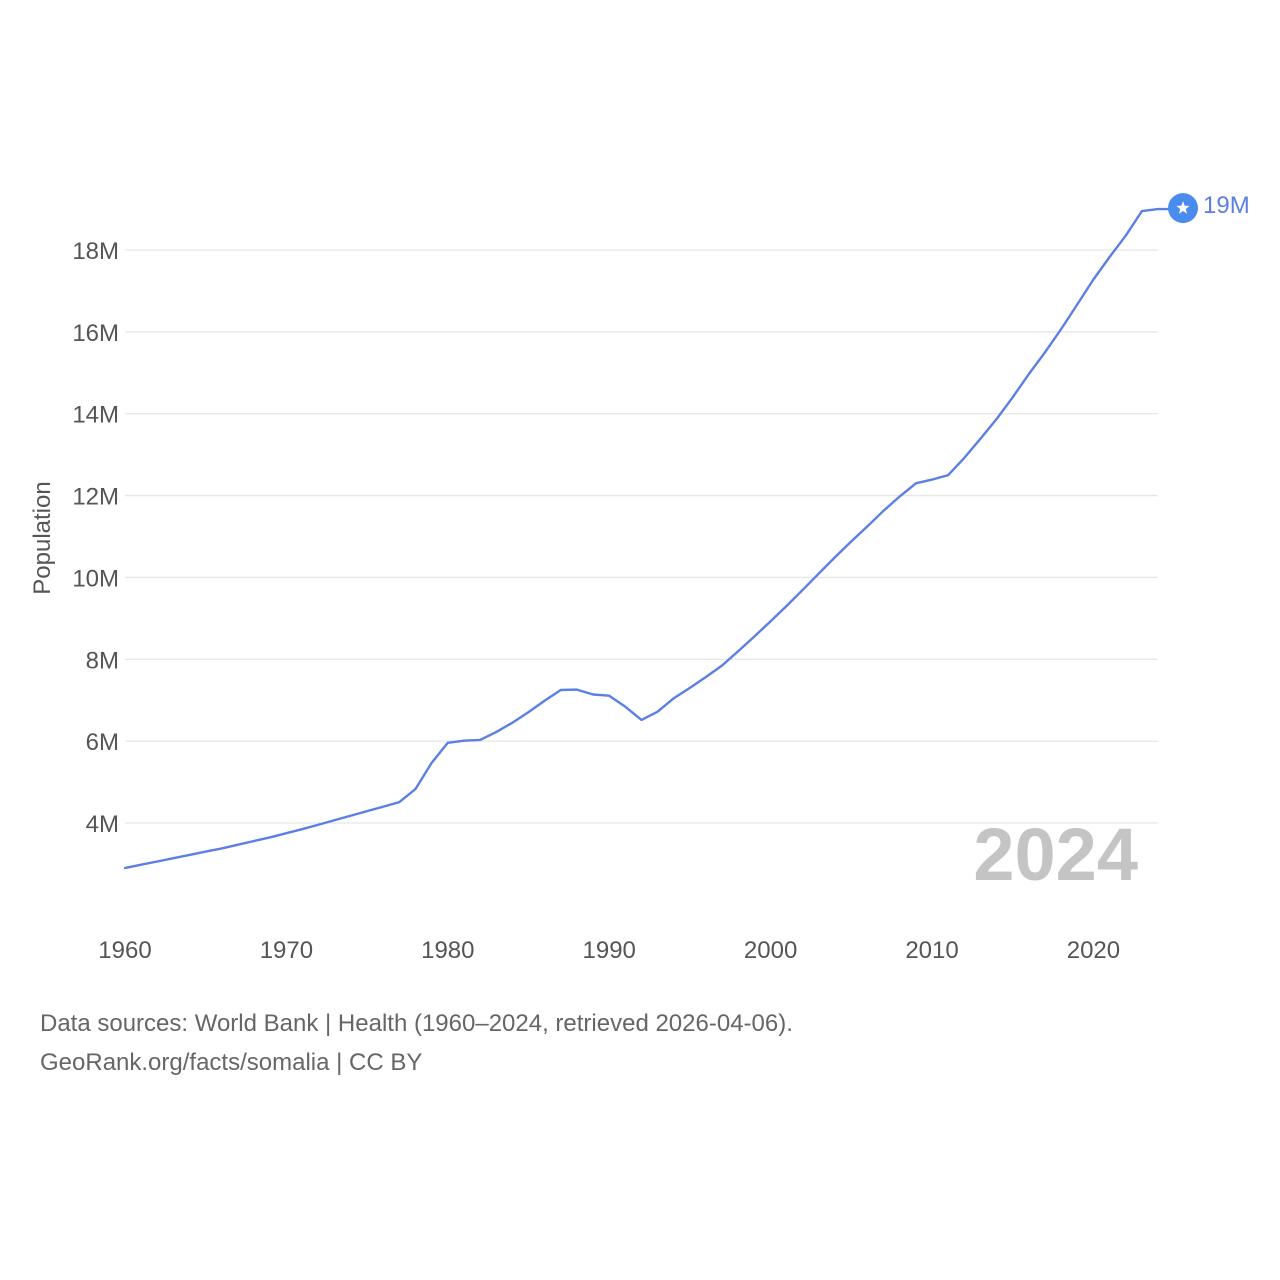 This screenshot has height=1280, width=1280. Describe the element at coordinates (124, 950) in the screenshot. I see `x-tick-label: 1960` at that location.